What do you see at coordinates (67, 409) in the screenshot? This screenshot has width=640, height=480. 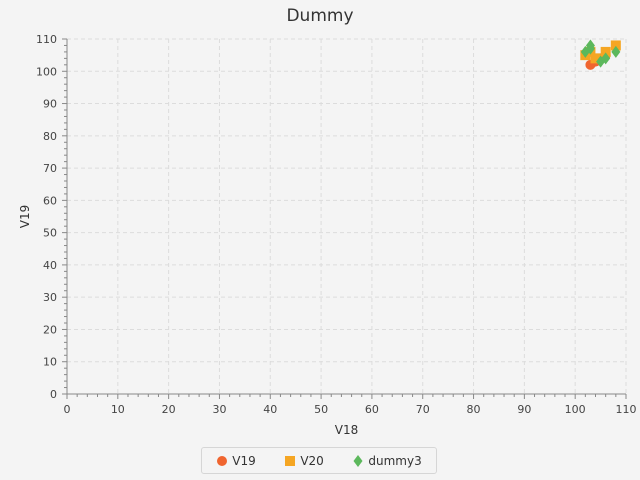 I see `x-tick-label: 0` at bounding box center [67, 409].